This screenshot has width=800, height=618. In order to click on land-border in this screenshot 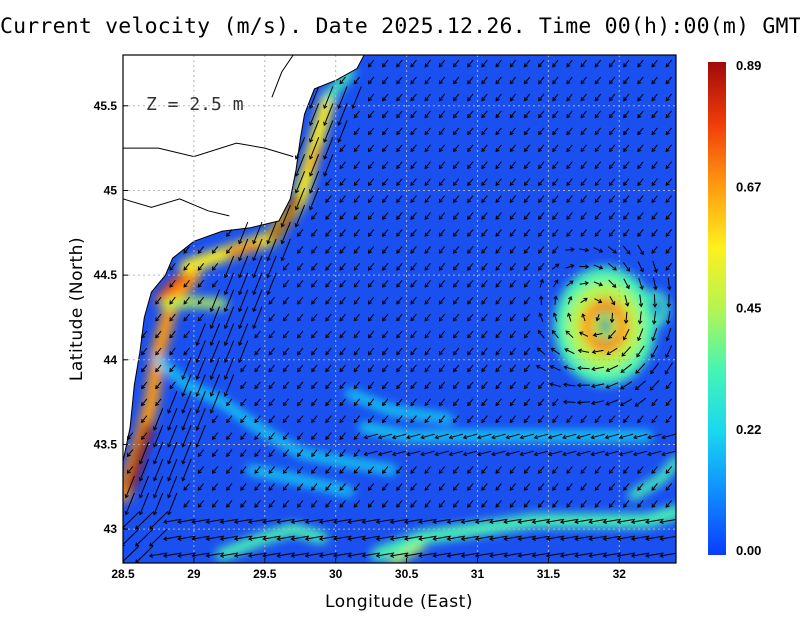, I will do `click(176, 207)`.